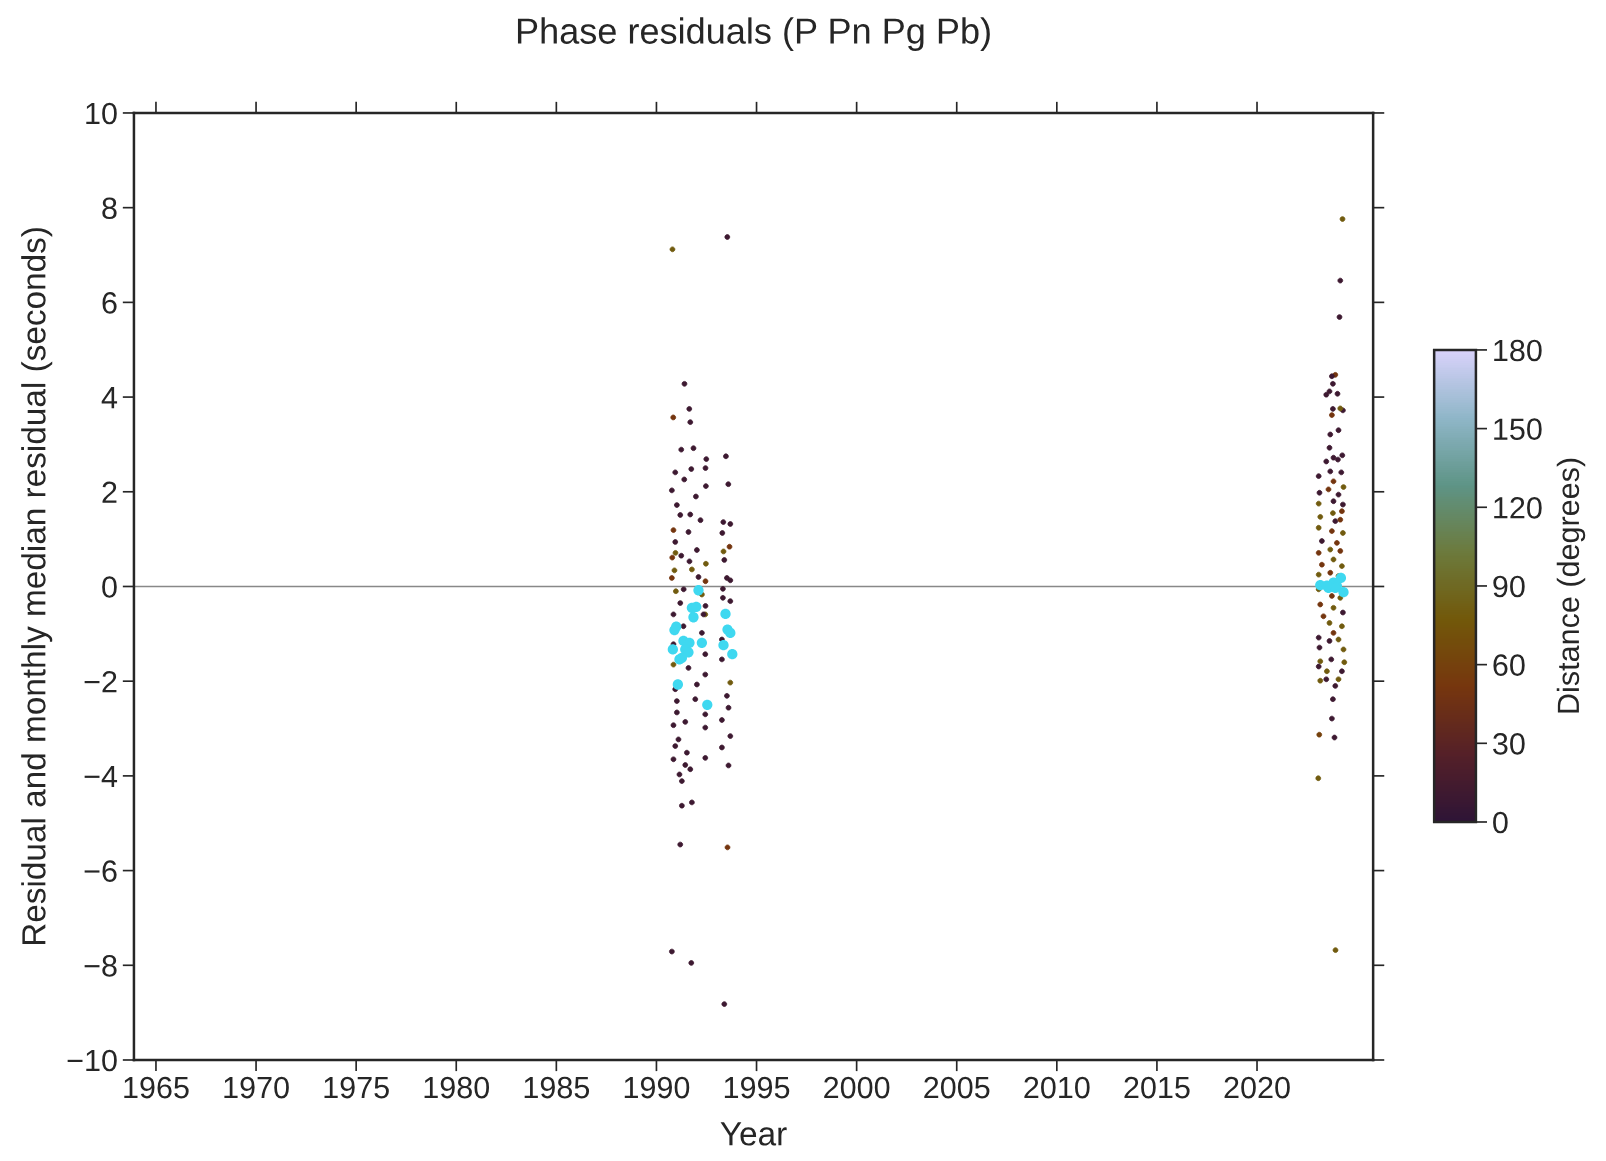 The width and height of the screenshot is (1606, 1161). What do you see at coordinates (37, 586) in the screenshot?
I see `y-axis-title: Residual and monthly median residual (seconds)` at bounding box center [37, 586].